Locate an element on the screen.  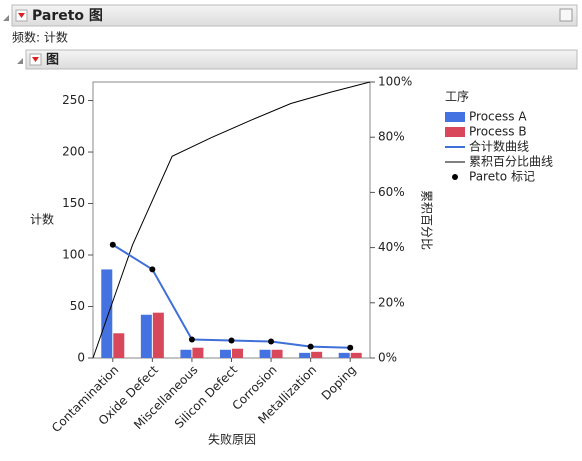
y-axis-label: 计数 is located at coordinates (42, 219).